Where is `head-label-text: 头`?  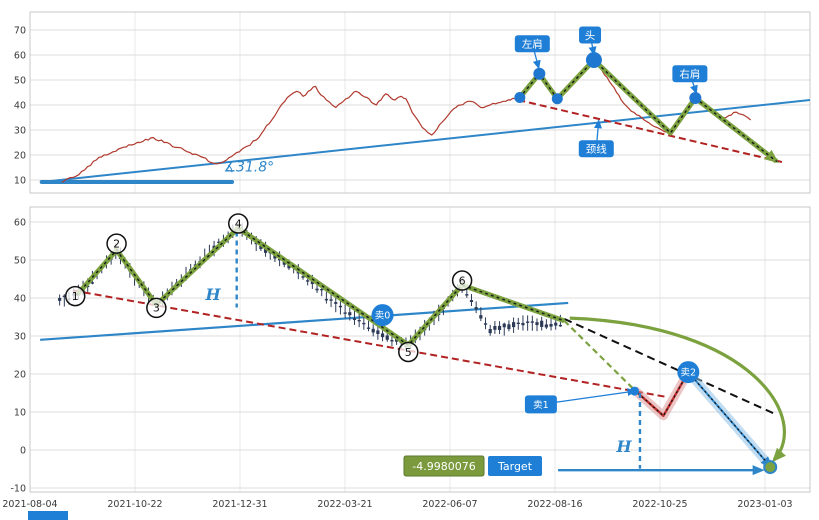 head-label-text: 头 is located at coordinates (590, 36).